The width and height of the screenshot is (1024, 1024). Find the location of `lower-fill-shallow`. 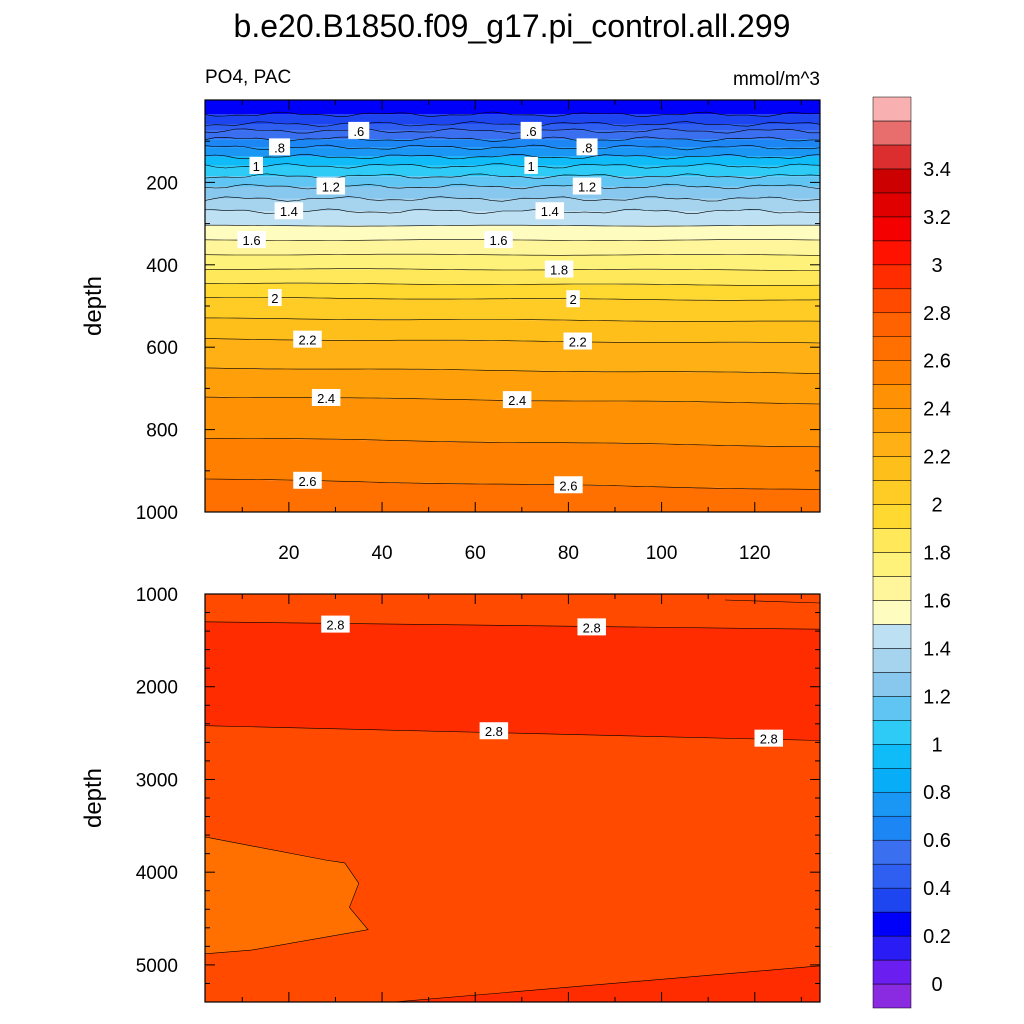

lower-fill-shallow is located at coordinates (512, 612).